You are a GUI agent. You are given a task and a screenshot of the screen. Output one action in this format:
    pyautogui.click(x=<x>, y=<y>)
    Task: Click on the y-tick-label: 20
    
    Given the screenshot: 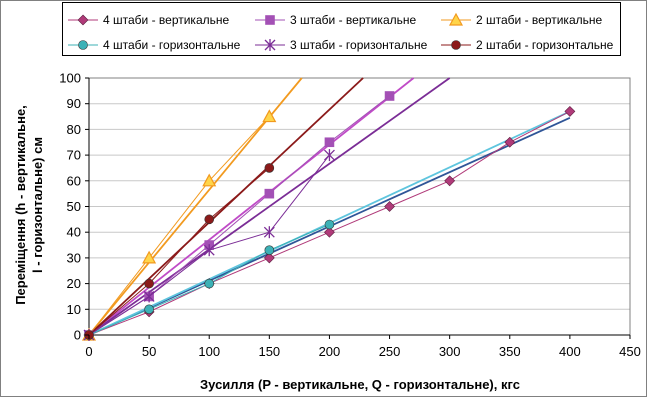 What is the action you would take?
    pyautogui.click(x=74, y=283)
    